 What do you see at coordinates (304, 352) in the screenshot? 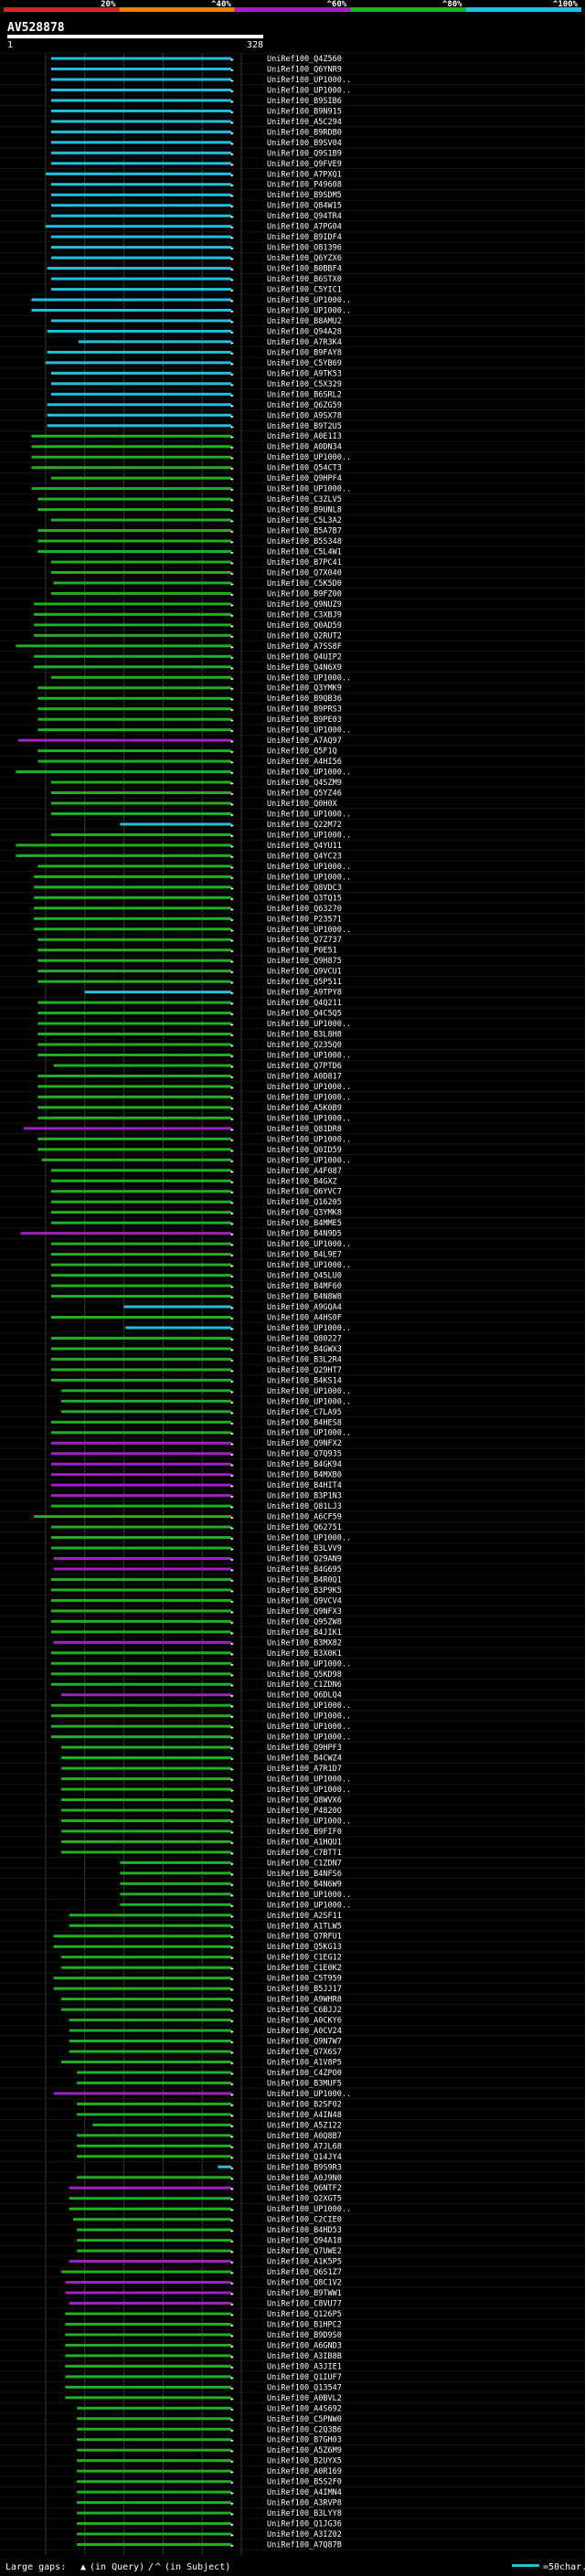
I see `hit-label: UniRef100_B9FAY8` at bounding box center [304, 352].